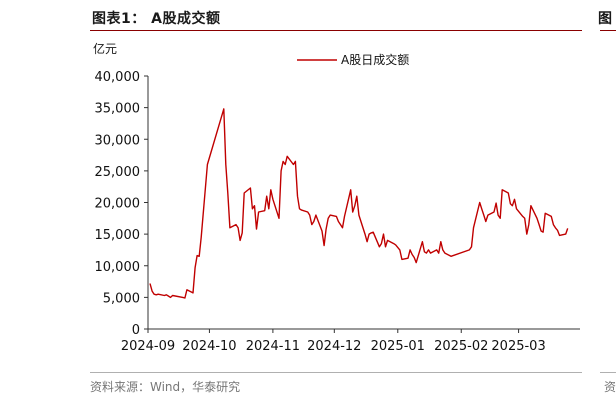  Describe the element at coordinates (118, 109) in the screenshot. I see `y-tick-label: 35,000` at that location.